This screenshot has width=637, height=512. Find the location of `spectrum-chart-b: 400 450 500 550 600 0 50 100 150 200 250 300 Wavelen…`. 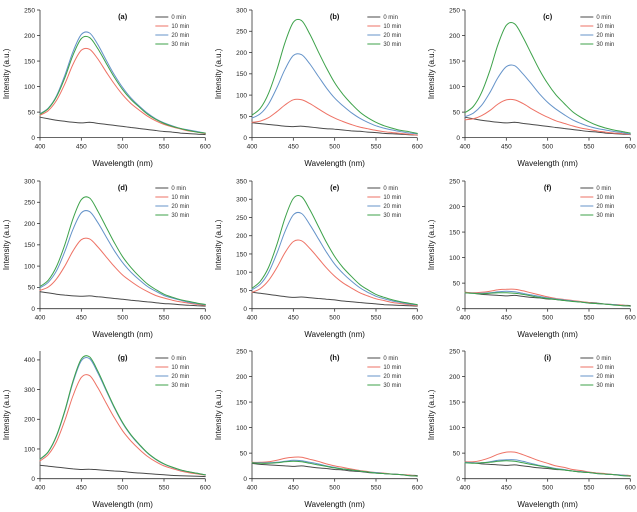

spectrum-chart-b: 400 450 500 550 600 0 50 100 150 200 250 300 Wavelen… is located at coordinates (318, 87).